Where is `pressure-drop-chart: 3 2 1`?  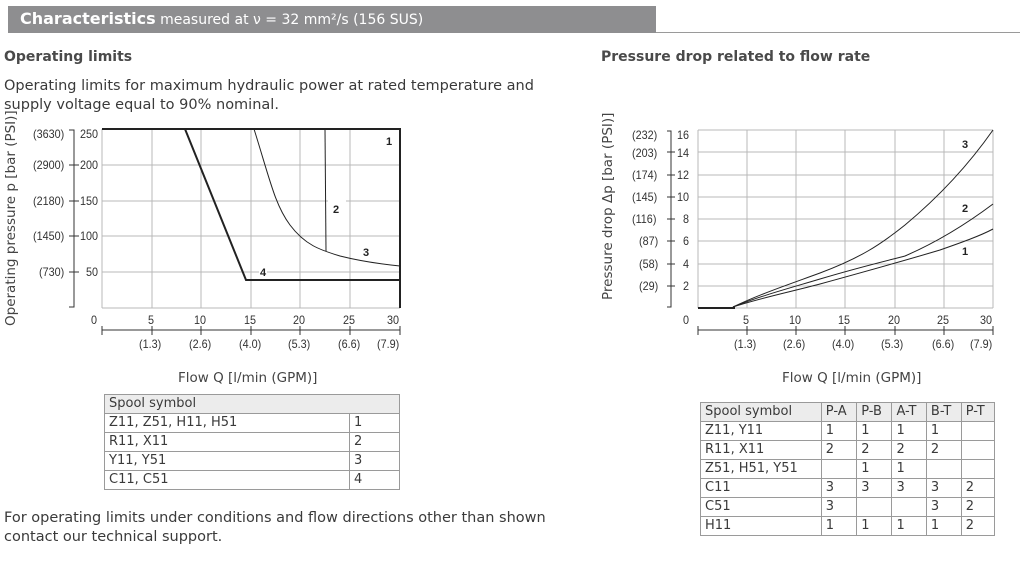
pressure-drop-chart: 3 2 1 is located at coordinates (830, 232).